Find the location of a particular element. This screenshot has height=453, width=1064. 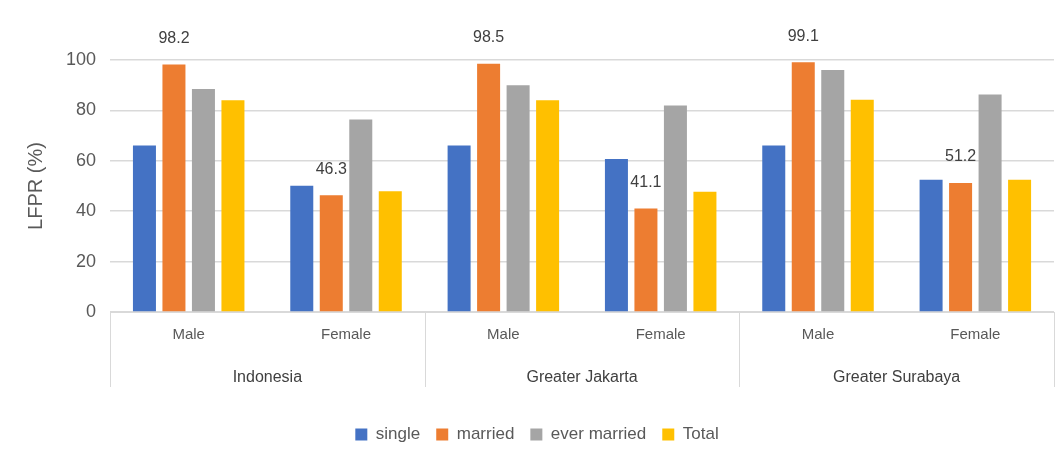

text: Indonesia is located at coordinates (267, 377).